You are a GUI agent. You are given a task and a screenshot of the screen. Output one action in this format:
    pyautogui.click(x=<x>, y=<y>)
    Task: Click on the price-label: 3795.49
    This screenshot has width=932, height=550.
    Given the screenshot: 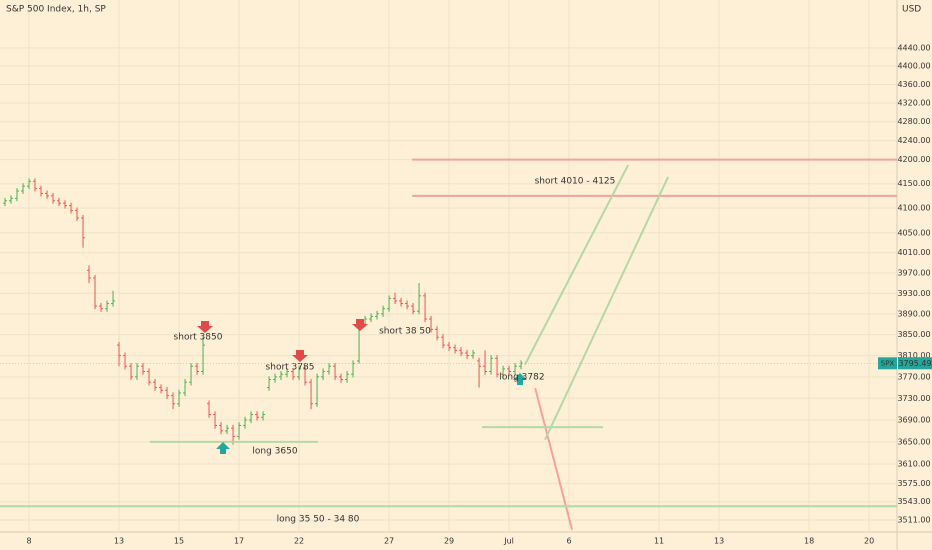 What is the action you would take?
    pyautogui.click(x=914, y=363)
    